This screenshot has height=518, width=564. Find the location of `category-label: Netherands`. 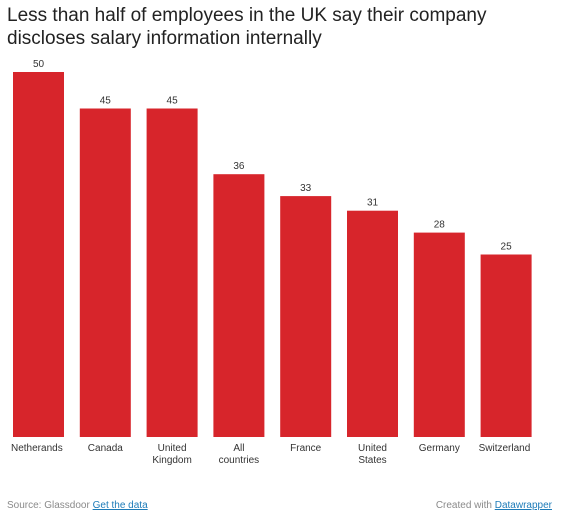

category-label: Netherands is located at coordinates (37, 448).